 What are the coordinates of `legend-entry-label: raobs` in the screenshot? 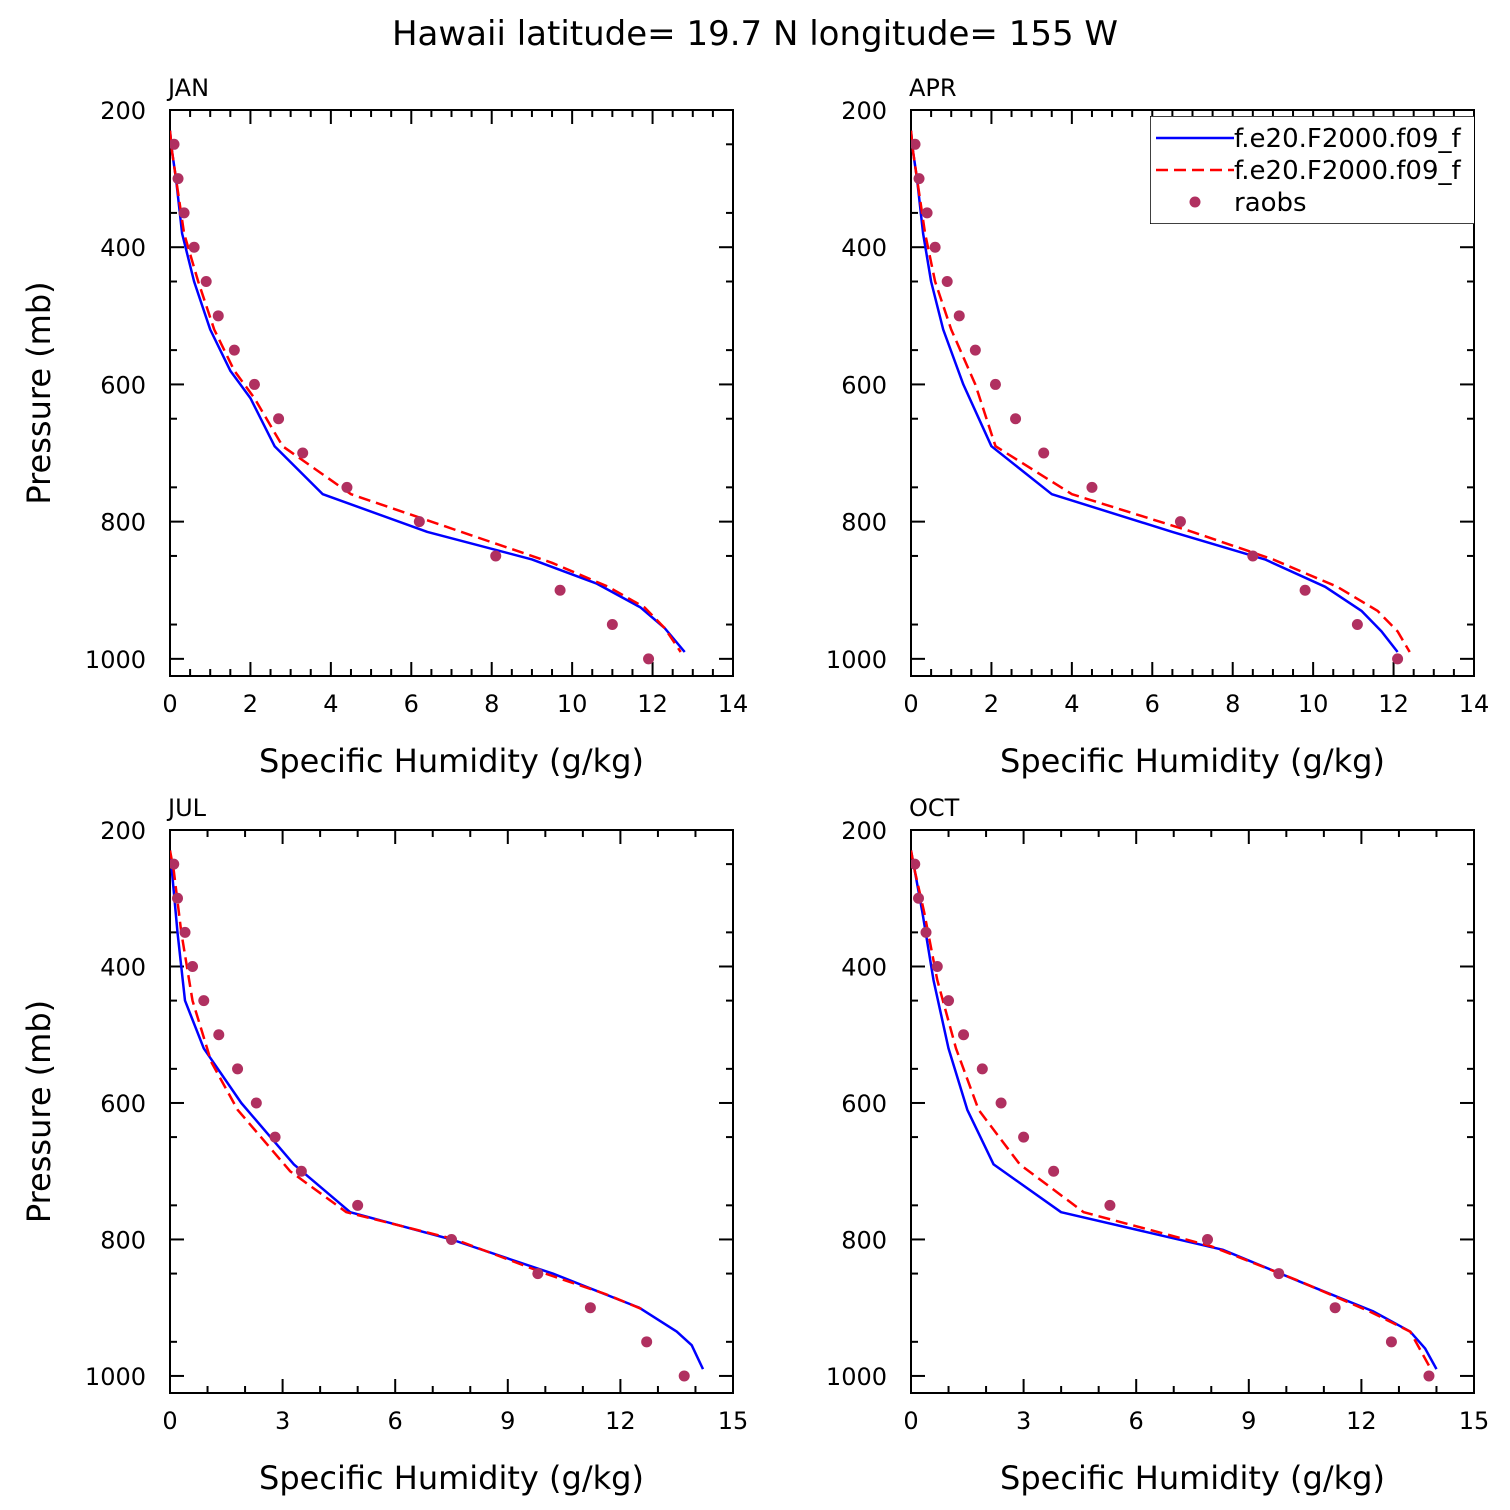 It's located at (1270, 203).